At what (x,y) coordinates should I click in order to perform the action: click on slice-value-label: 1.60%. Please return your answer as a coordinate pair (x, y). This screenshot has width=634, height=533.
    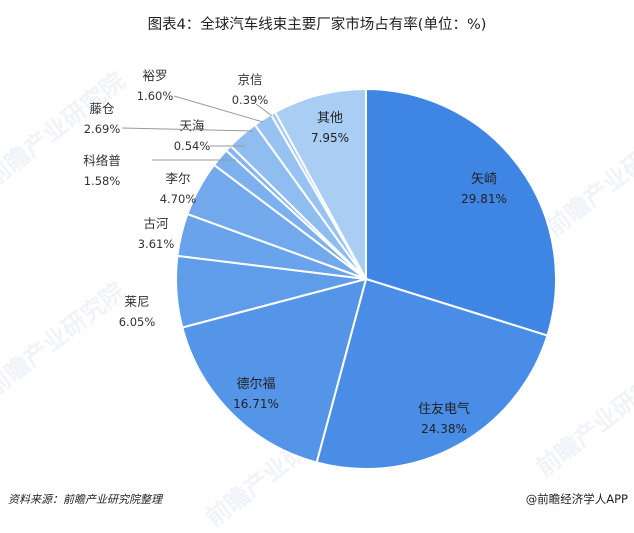
    Looking at the image, I should click on (155, 96).